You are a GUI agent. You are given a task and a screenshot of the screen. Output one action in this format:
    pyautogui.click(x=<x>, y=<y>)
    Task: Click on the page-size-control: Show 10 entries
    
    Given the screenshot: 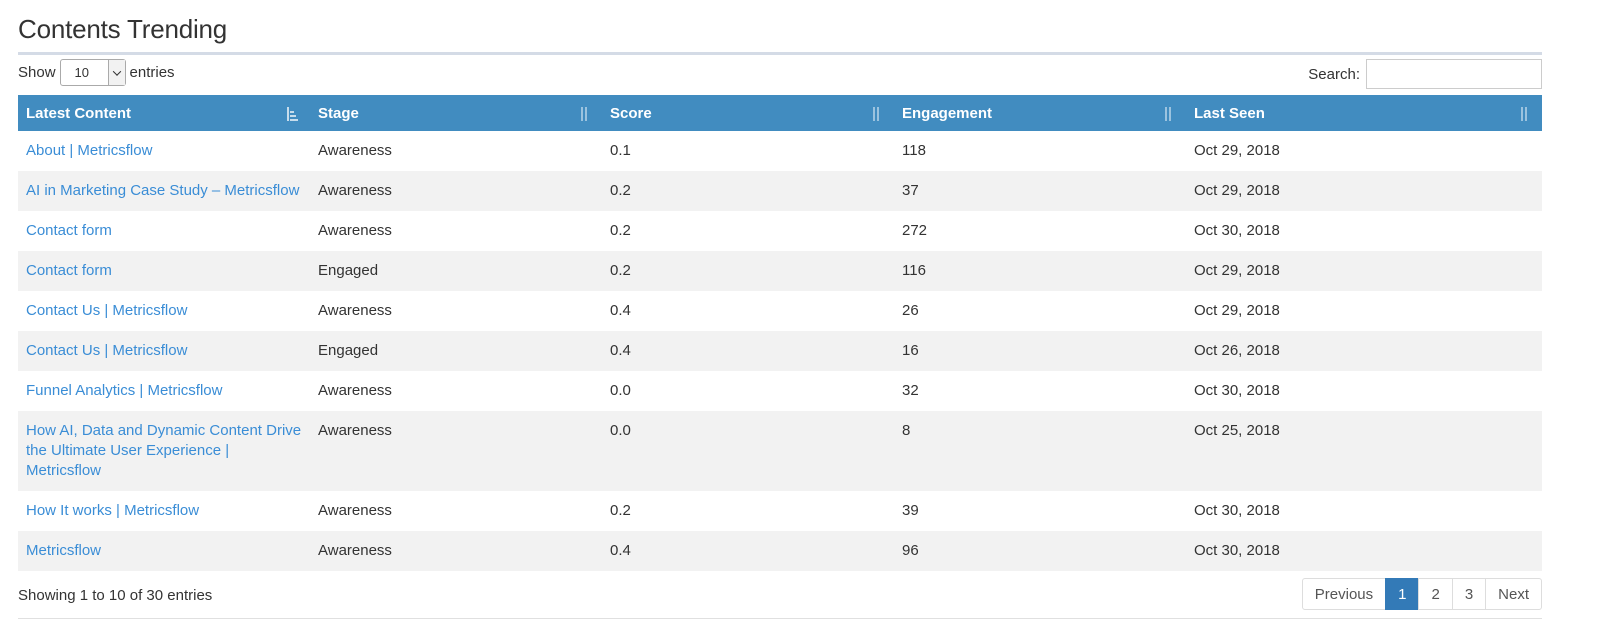 What is the action you would take?
    pyautogui.click(x=96, y=72)
    